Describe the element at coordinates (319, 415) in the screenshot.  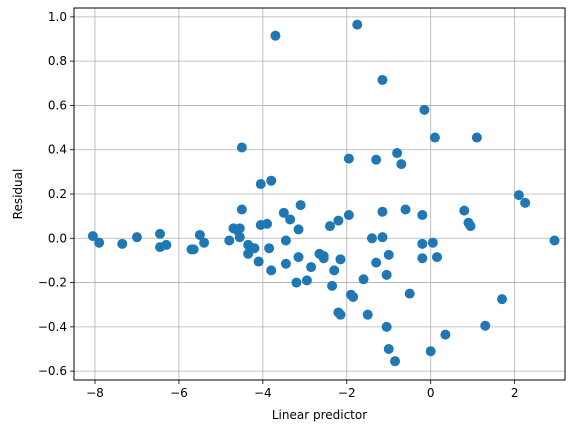
I see `x-axis-label: Linear predictor` at that location.